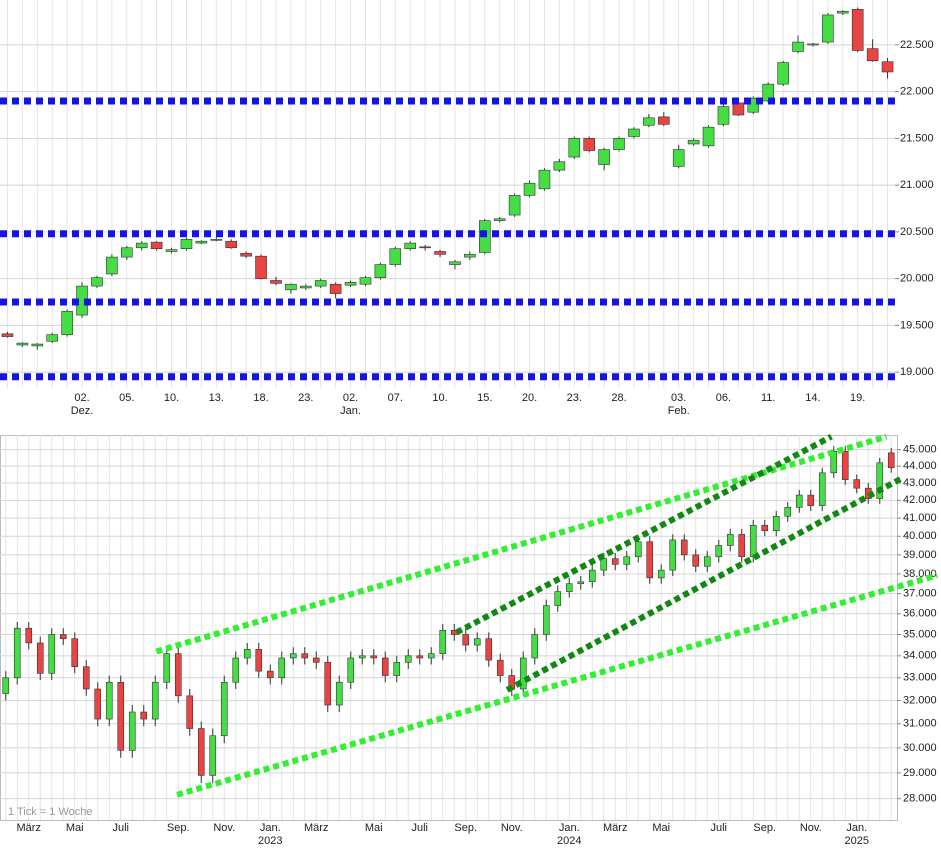 The width and height of the screenshot is (941, 856). What do you see at coordinates (920, 678) in the screenshot?
I see `y-tick-label: 33.000` at bounding box center [920, 678].